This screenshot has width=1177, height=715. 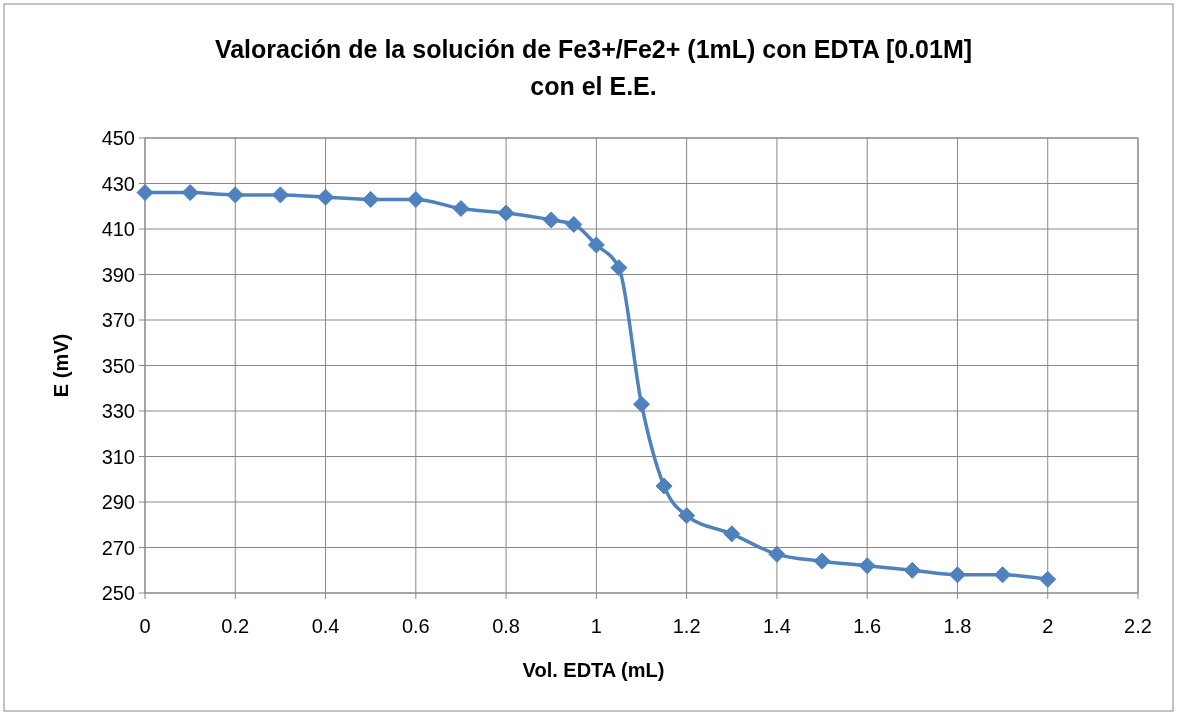 I want to click on x-tick-label: 0.6, so click(x=415, y=626).